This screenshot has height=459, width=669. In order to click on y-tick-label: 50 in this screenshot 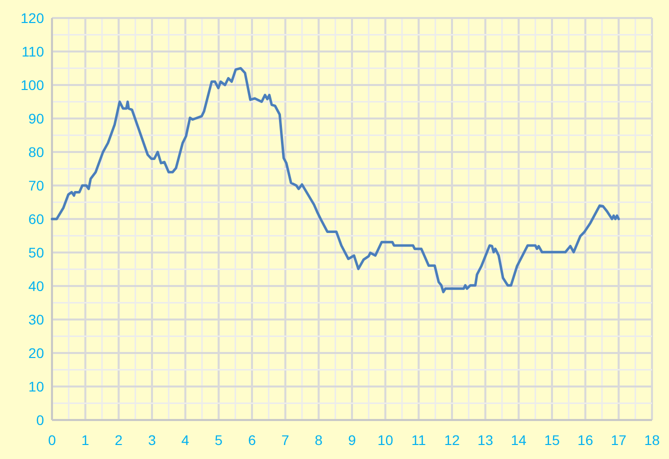, I will do `click(36, 252)`.